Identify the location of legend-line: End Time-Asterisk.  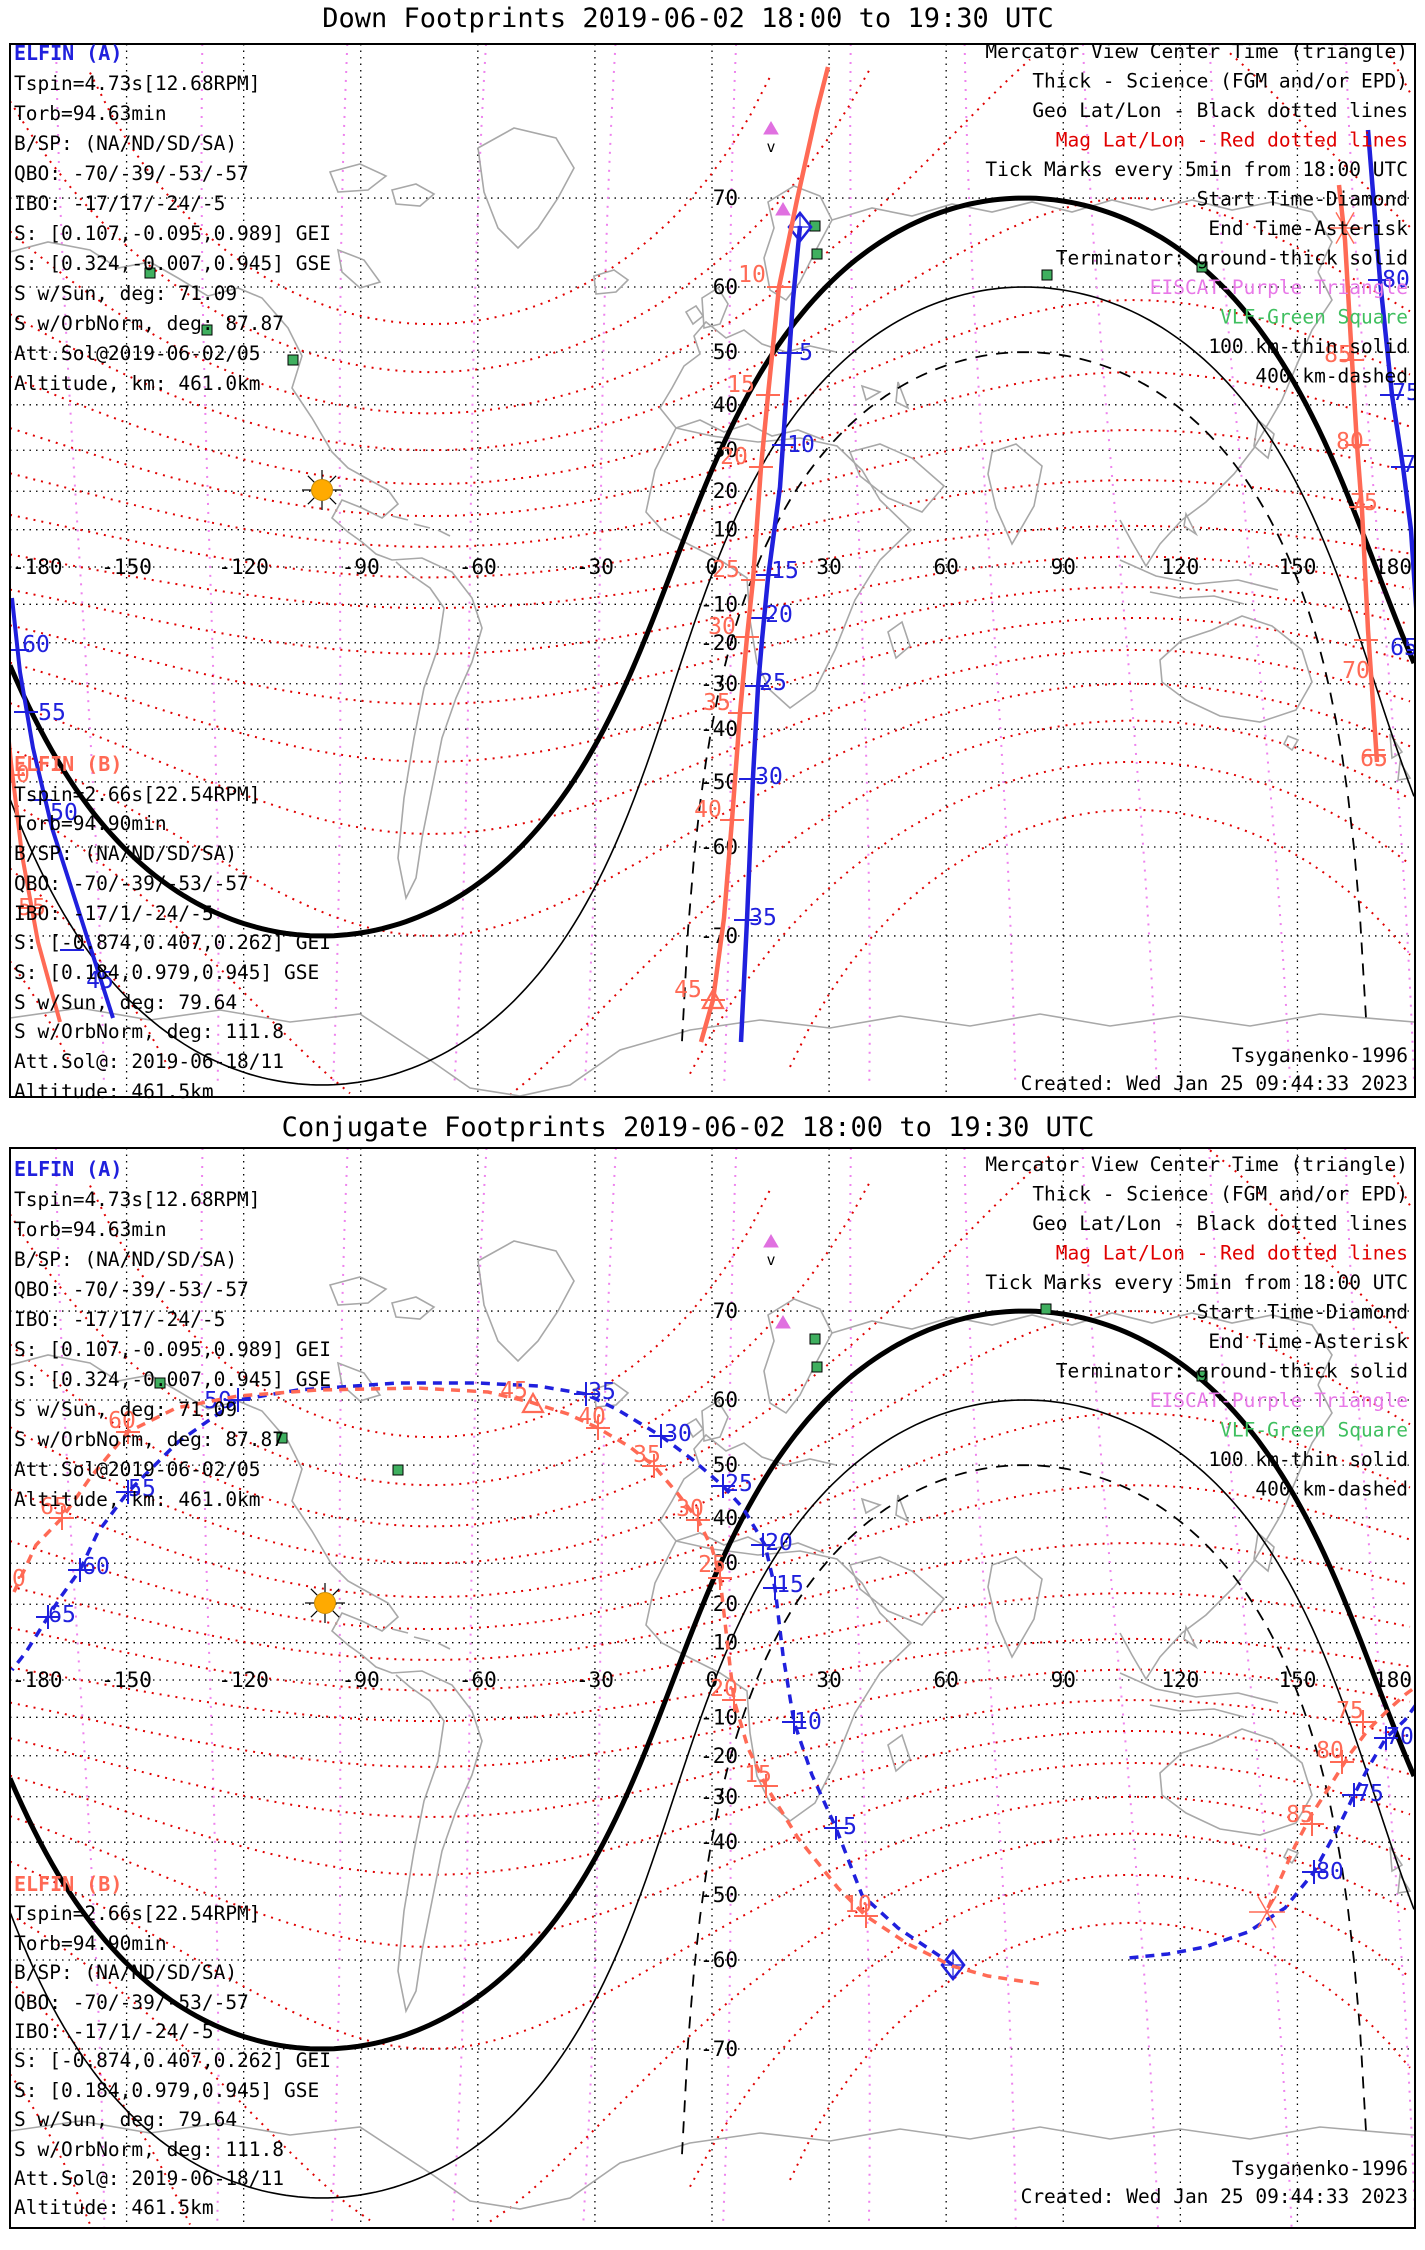
(1308, 228).